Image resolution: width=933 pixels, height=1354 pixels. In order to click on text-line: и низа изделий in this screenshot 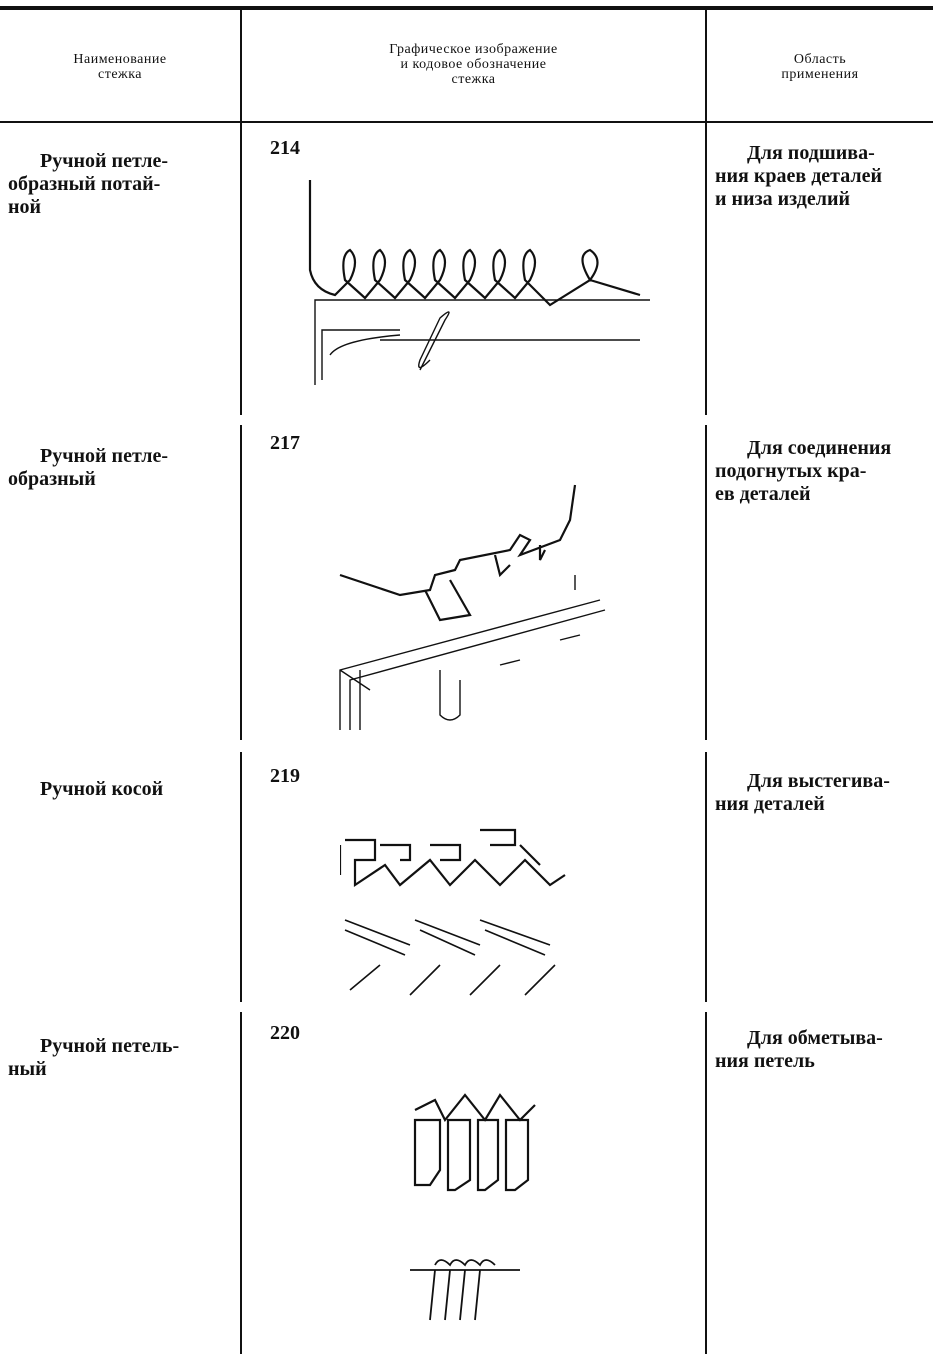, I will do `click(783, 199)`.